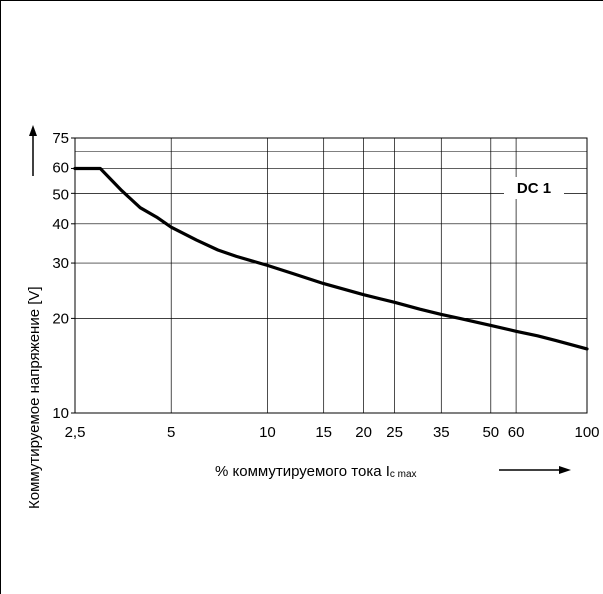 The height and width of the screenshot is (594, 603). I want to click on x-axis-arrow, so click(535, 470).